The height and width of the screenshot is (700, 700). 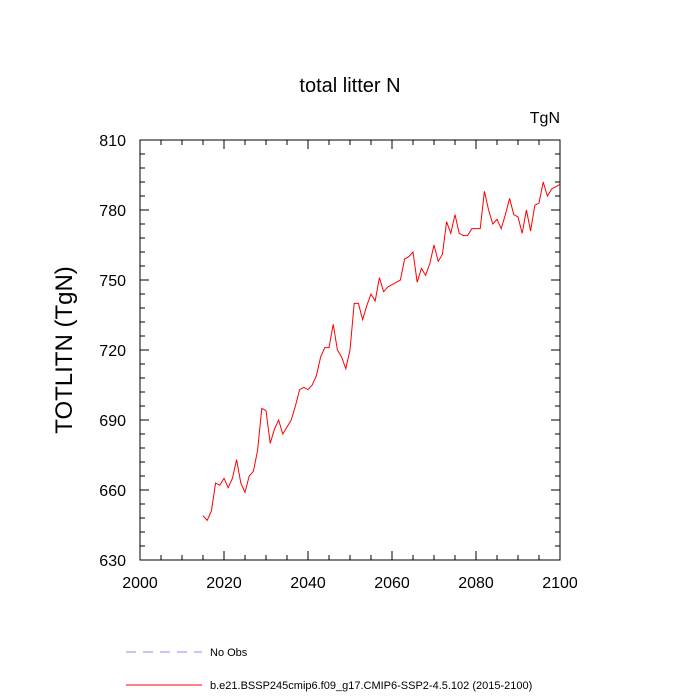 I want to click on x-tick-label: 2060, so click(x=392, y=583).